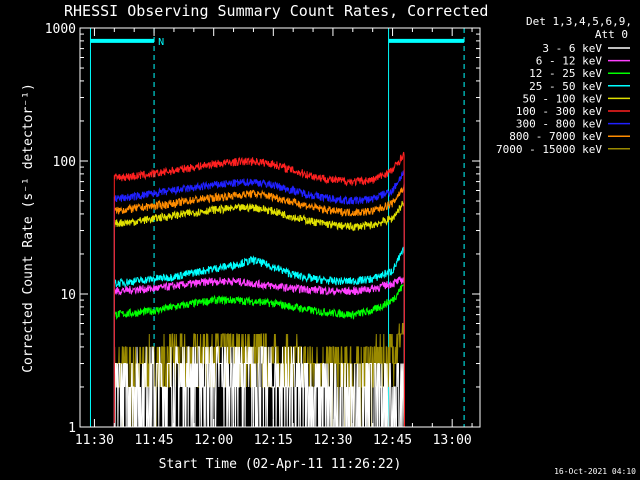 This screenshot has width=640, height=480. What do you see at coordinates (572, 48) in the screenshot?
I see `legend-label-0: 3 - 6 keV` at bounding box center [572, 48].